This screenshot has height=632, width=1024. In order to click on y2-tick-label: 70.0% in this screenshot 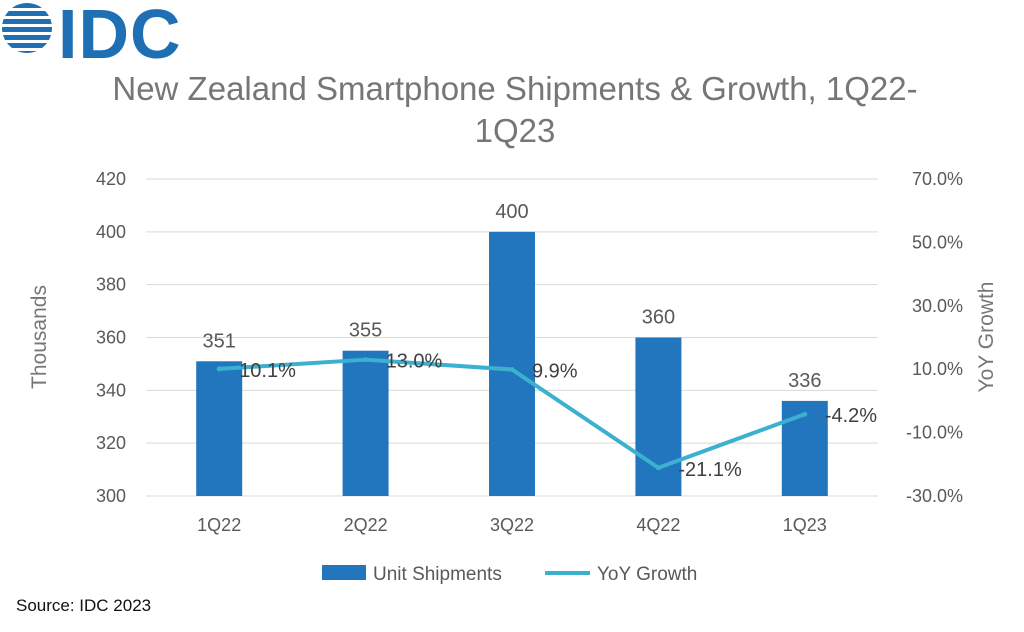, I will do `click(937, 179)`.